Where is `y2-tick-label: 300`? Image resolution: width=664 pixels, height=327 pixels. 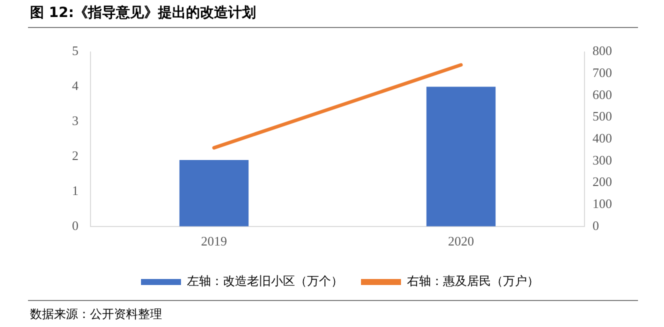 y2-tick-label: 300 is located at coordinates (602, 160).